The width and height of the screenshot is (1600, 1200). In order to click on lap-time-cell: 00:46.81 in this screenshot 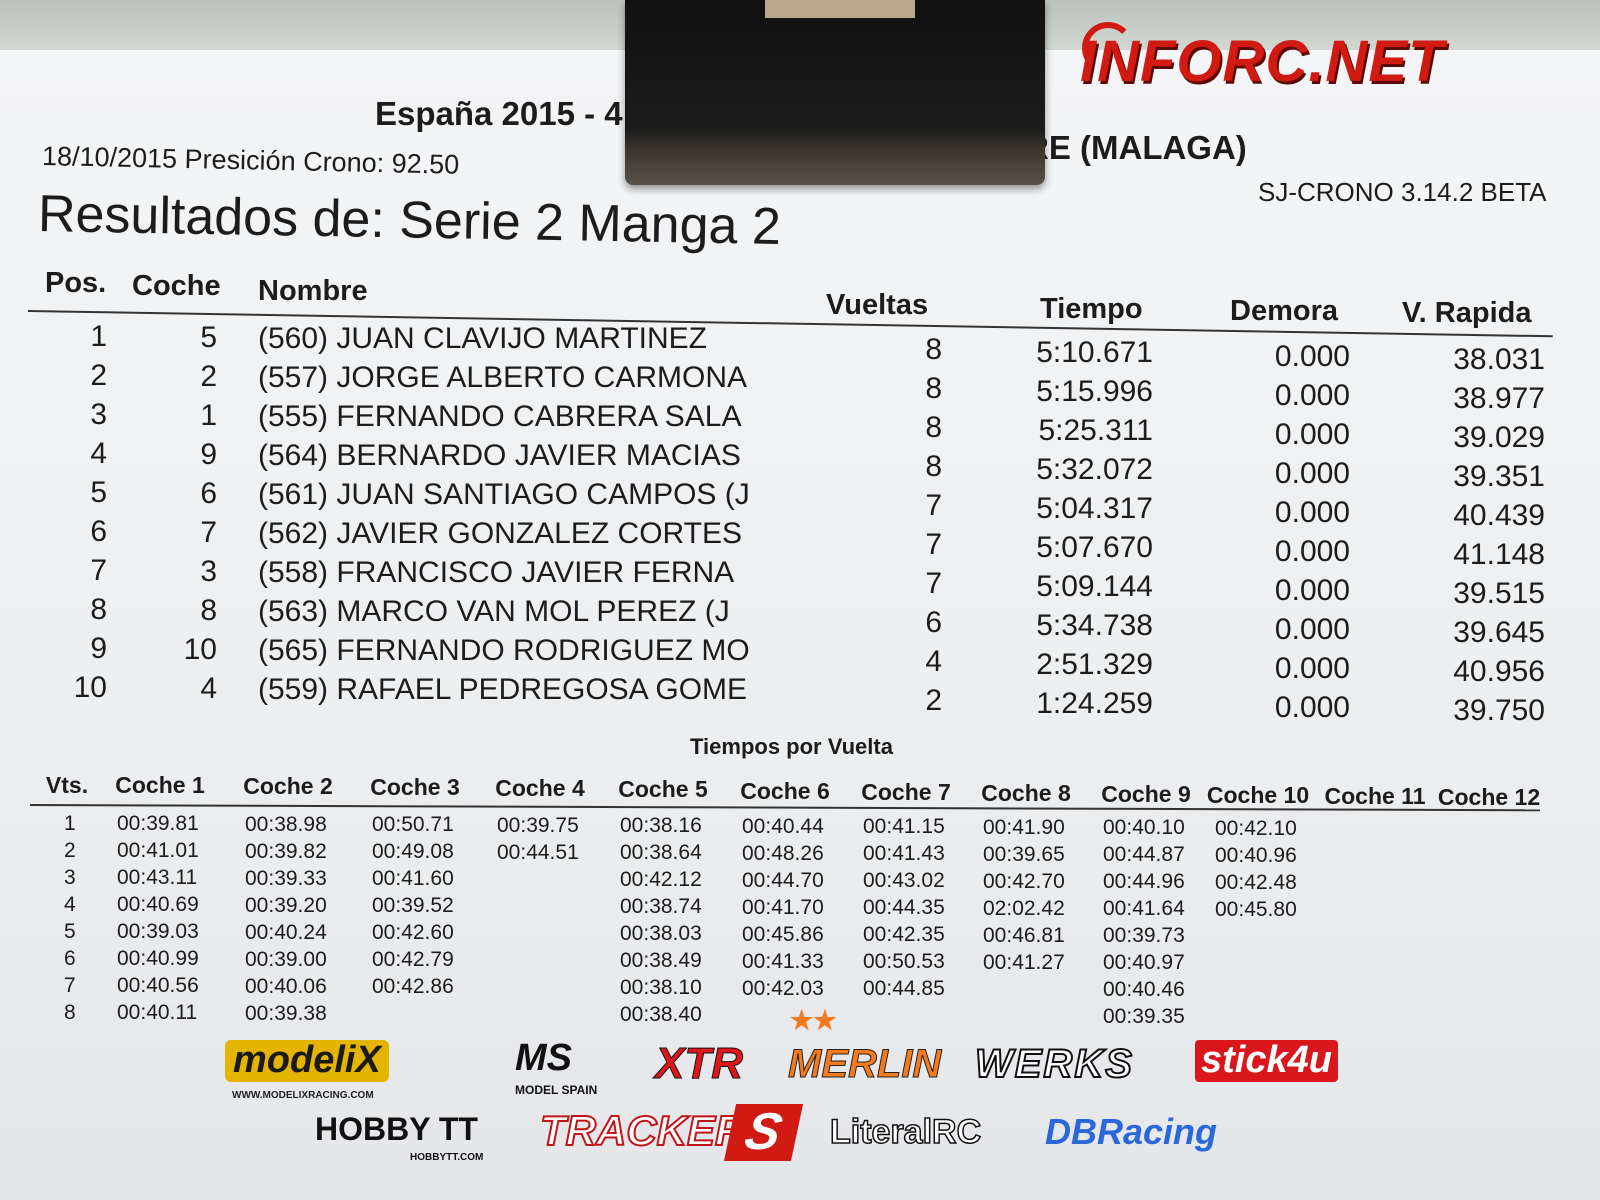, I will do `click(1024, 935)`.